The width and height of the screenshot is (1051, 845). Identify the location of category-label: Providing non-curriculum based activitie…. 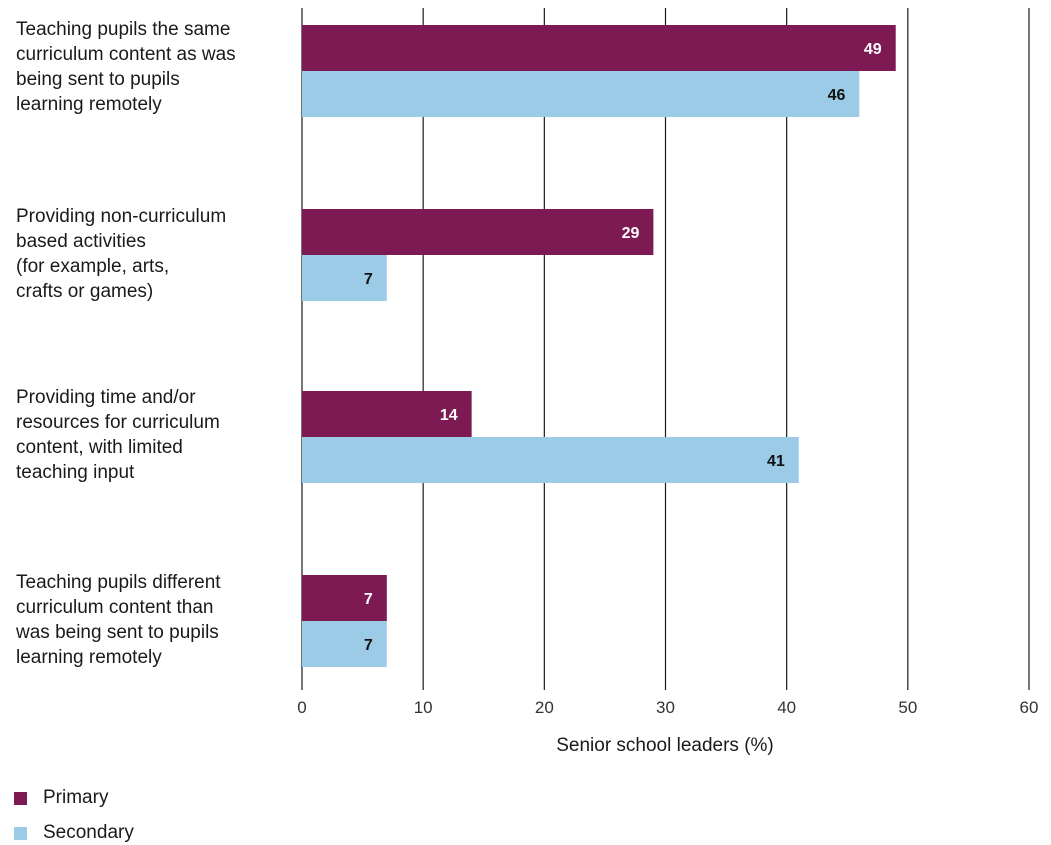
(121, 254).